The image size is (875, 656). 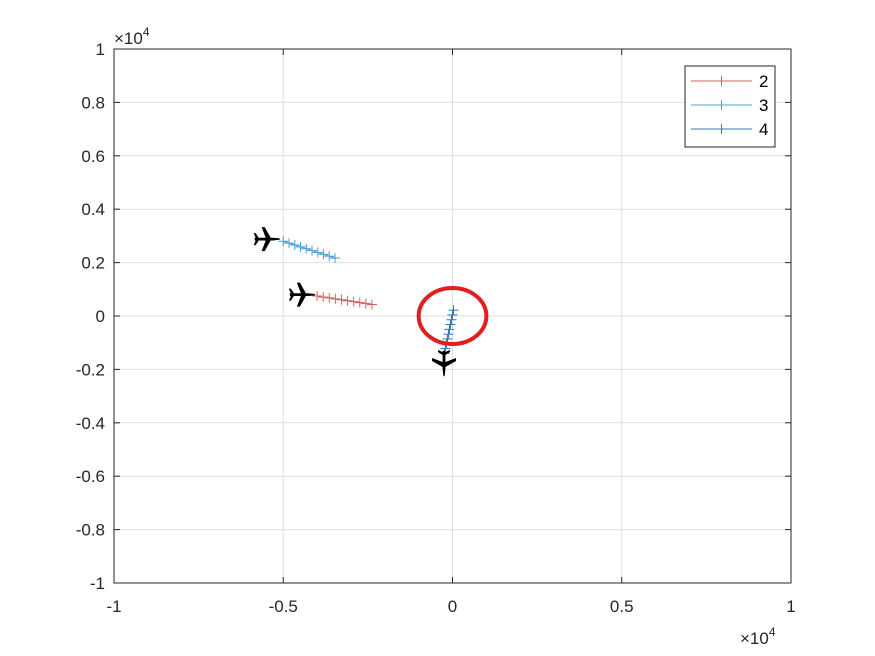 I want to click on plane-layer, so click(x=355, y=302).